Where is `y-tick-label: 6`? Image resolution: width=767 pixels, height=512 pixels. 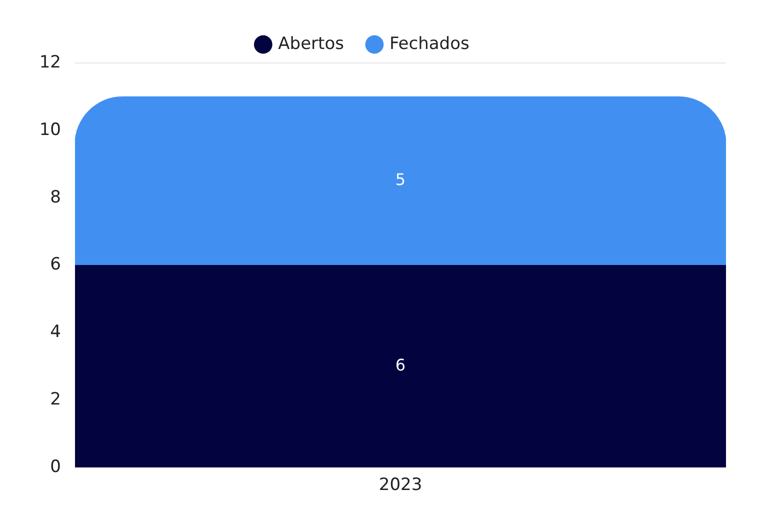 y-tick-label: 6 is located at coordinates (55, 264).